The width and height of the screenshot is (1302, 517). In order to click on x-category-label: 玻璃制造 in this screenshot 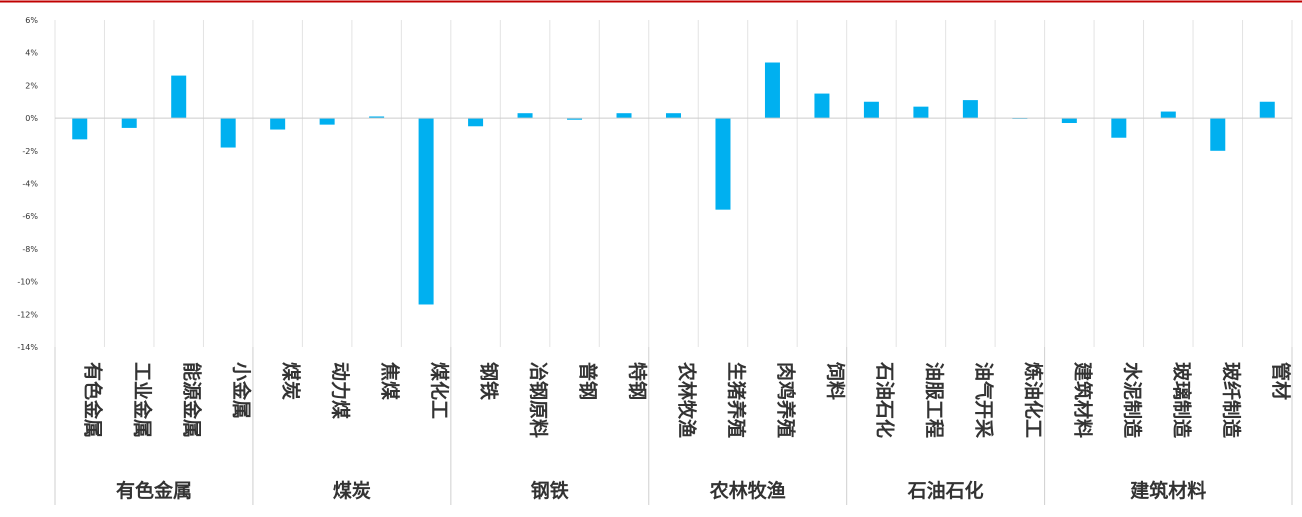, I will do `click(1181, 400)`.